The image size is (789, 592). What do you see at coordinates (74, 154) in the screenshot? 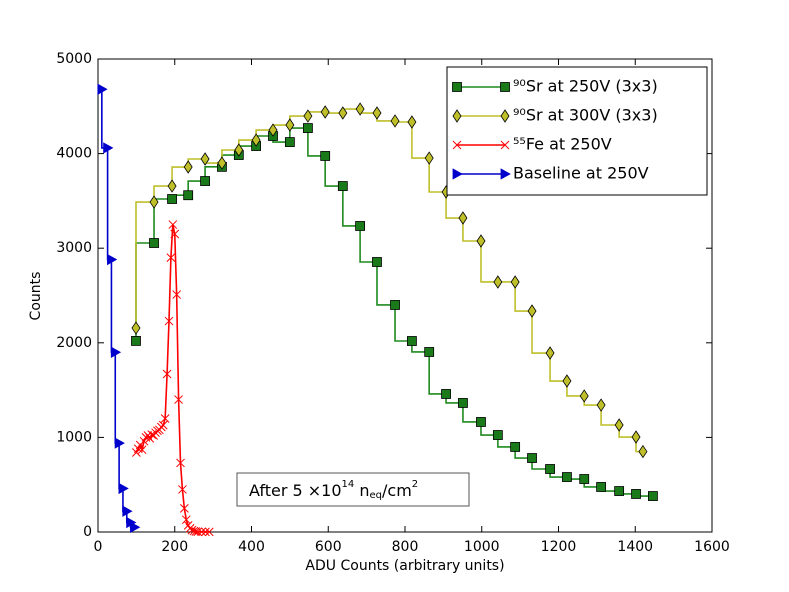
I see `y-tick-label: 4000` at bounding box center [74, 154].